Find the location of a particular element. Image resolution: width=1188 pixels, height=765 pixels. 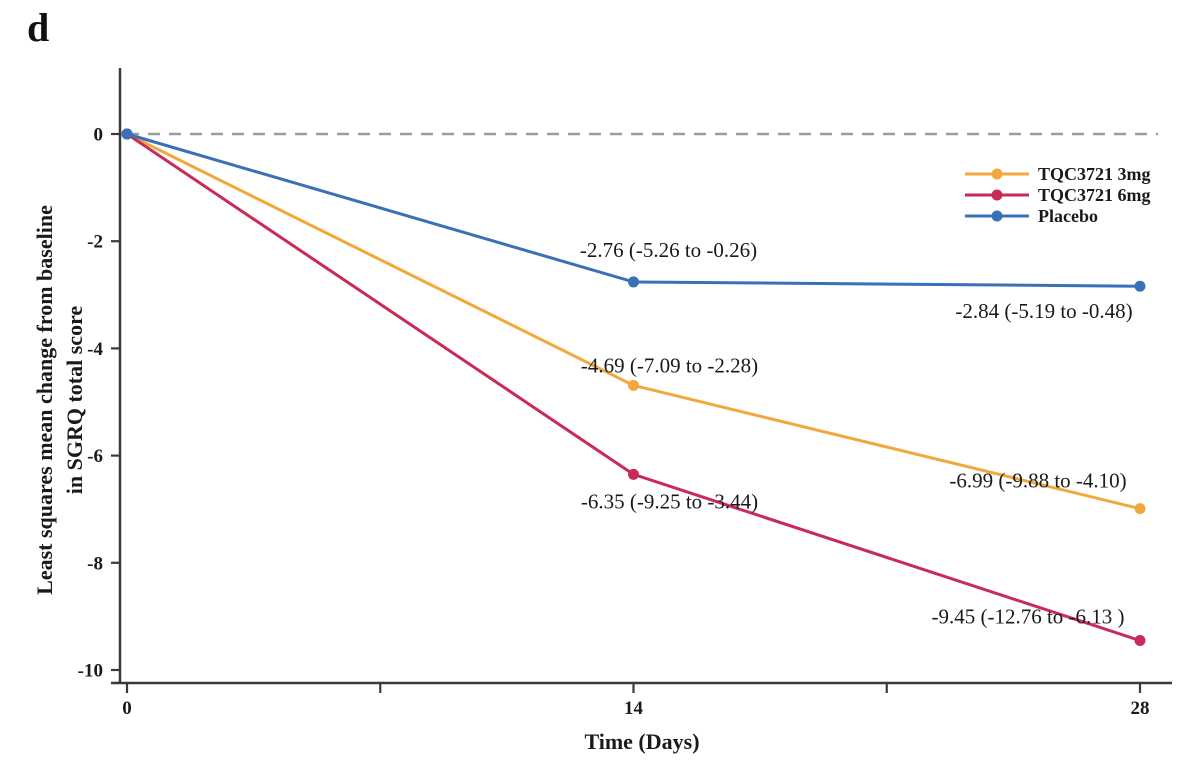

data-point-label: -4.69 (-7.09 to -2.28) is located at coordinates (669, 365).